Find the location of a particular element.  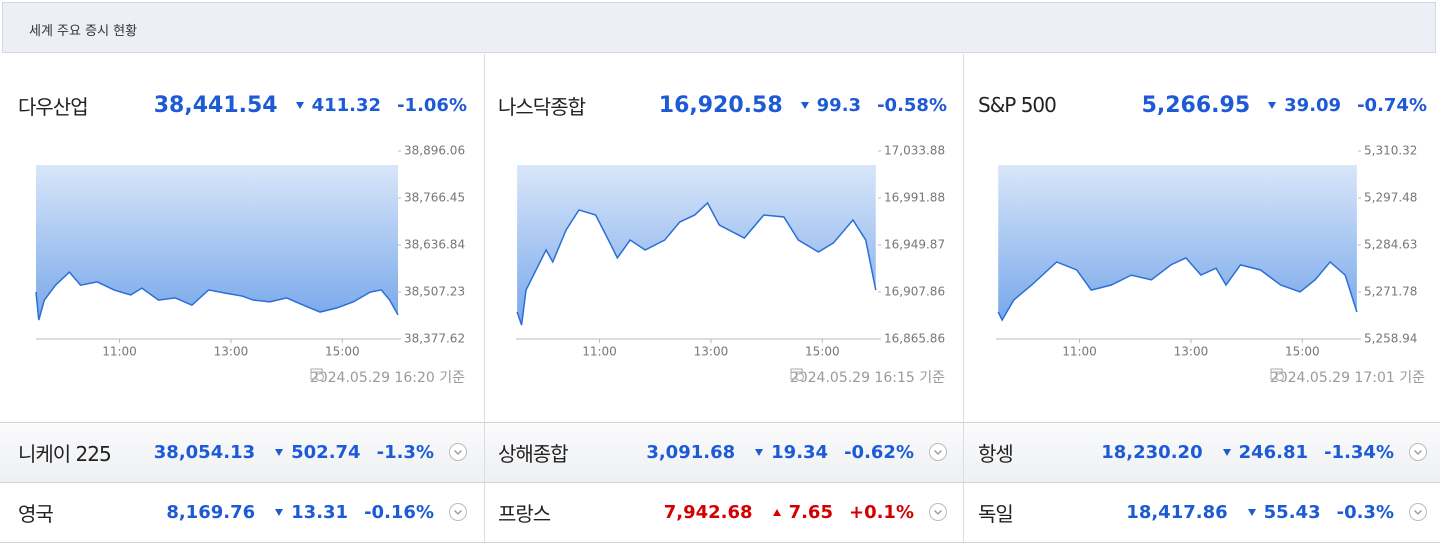

timestamp-text: 2024.05.29 16:20 기준 is located at coordinates (387, 378).